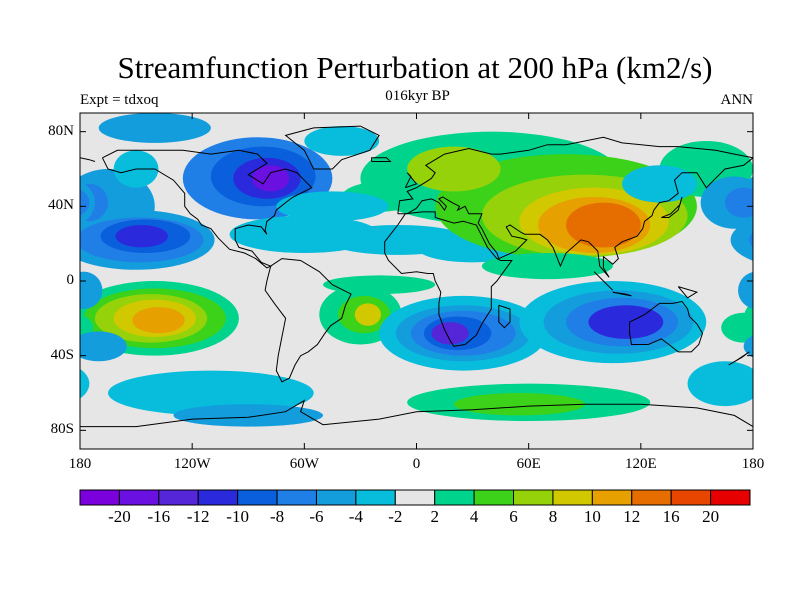  I want to click on period-label: 016kyr BP, so click(417, 96).